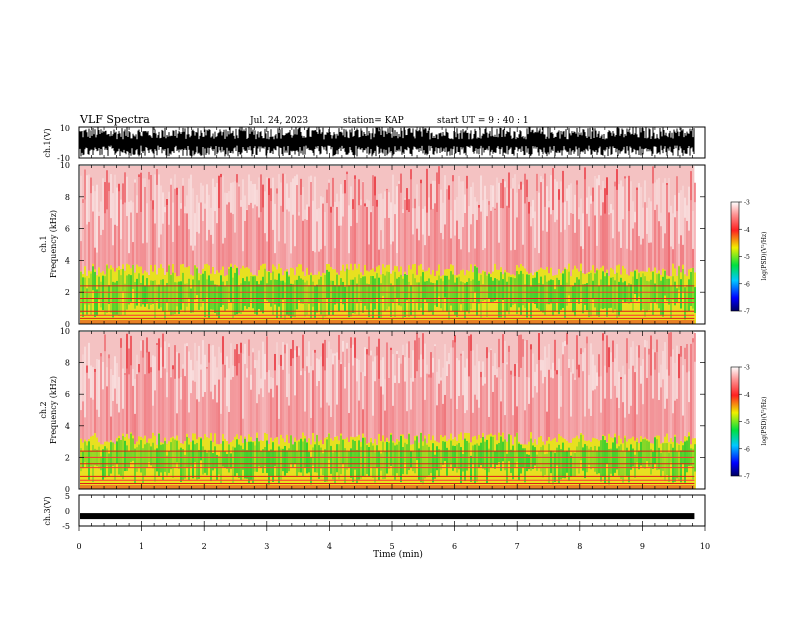 This screenshot has width=792, height=617. I want to click on x-tick-label: 1, so click(141, 546).